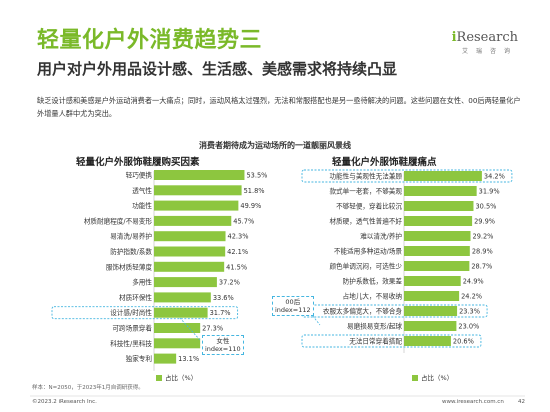 Image resolution: width=550 pixels, height=412 pixels. Describe the element at coordinates (236, 267) in the screenshot. I see `left-value-label: 41.5%` at that location.